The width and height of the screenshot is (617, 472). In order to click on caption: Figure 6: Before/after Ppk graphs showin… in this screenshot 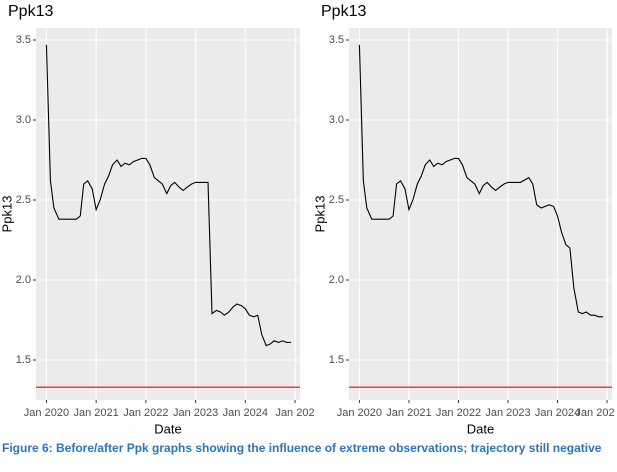, I will do `click(302, 448)`.